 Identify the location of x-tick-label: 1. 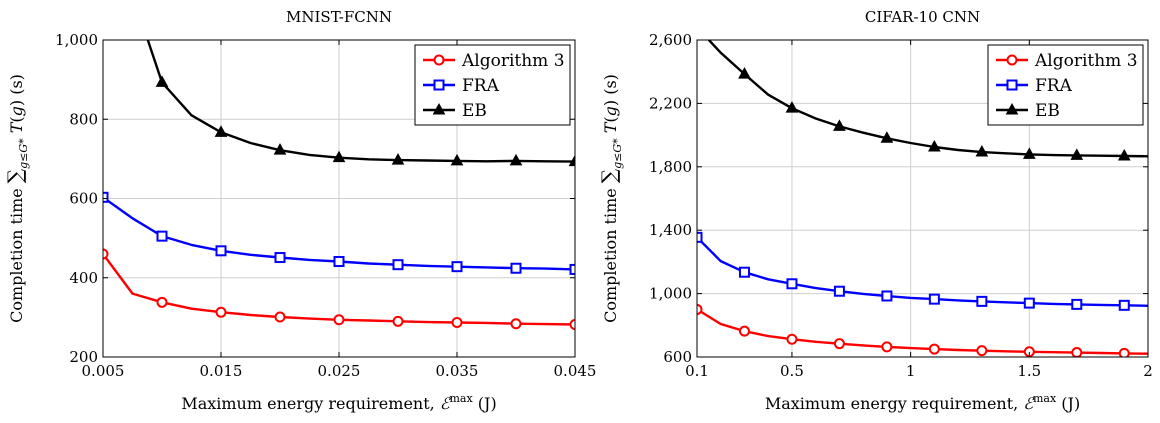
(911, 371).